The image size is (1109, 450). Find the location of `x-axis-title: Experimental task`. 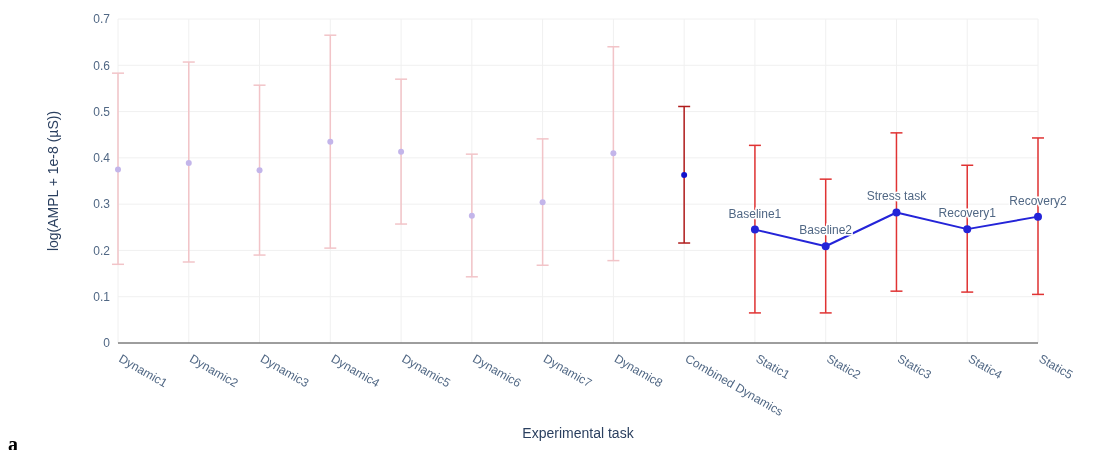

x-axis-title: Experimental task is located at coordinates (578, 433).